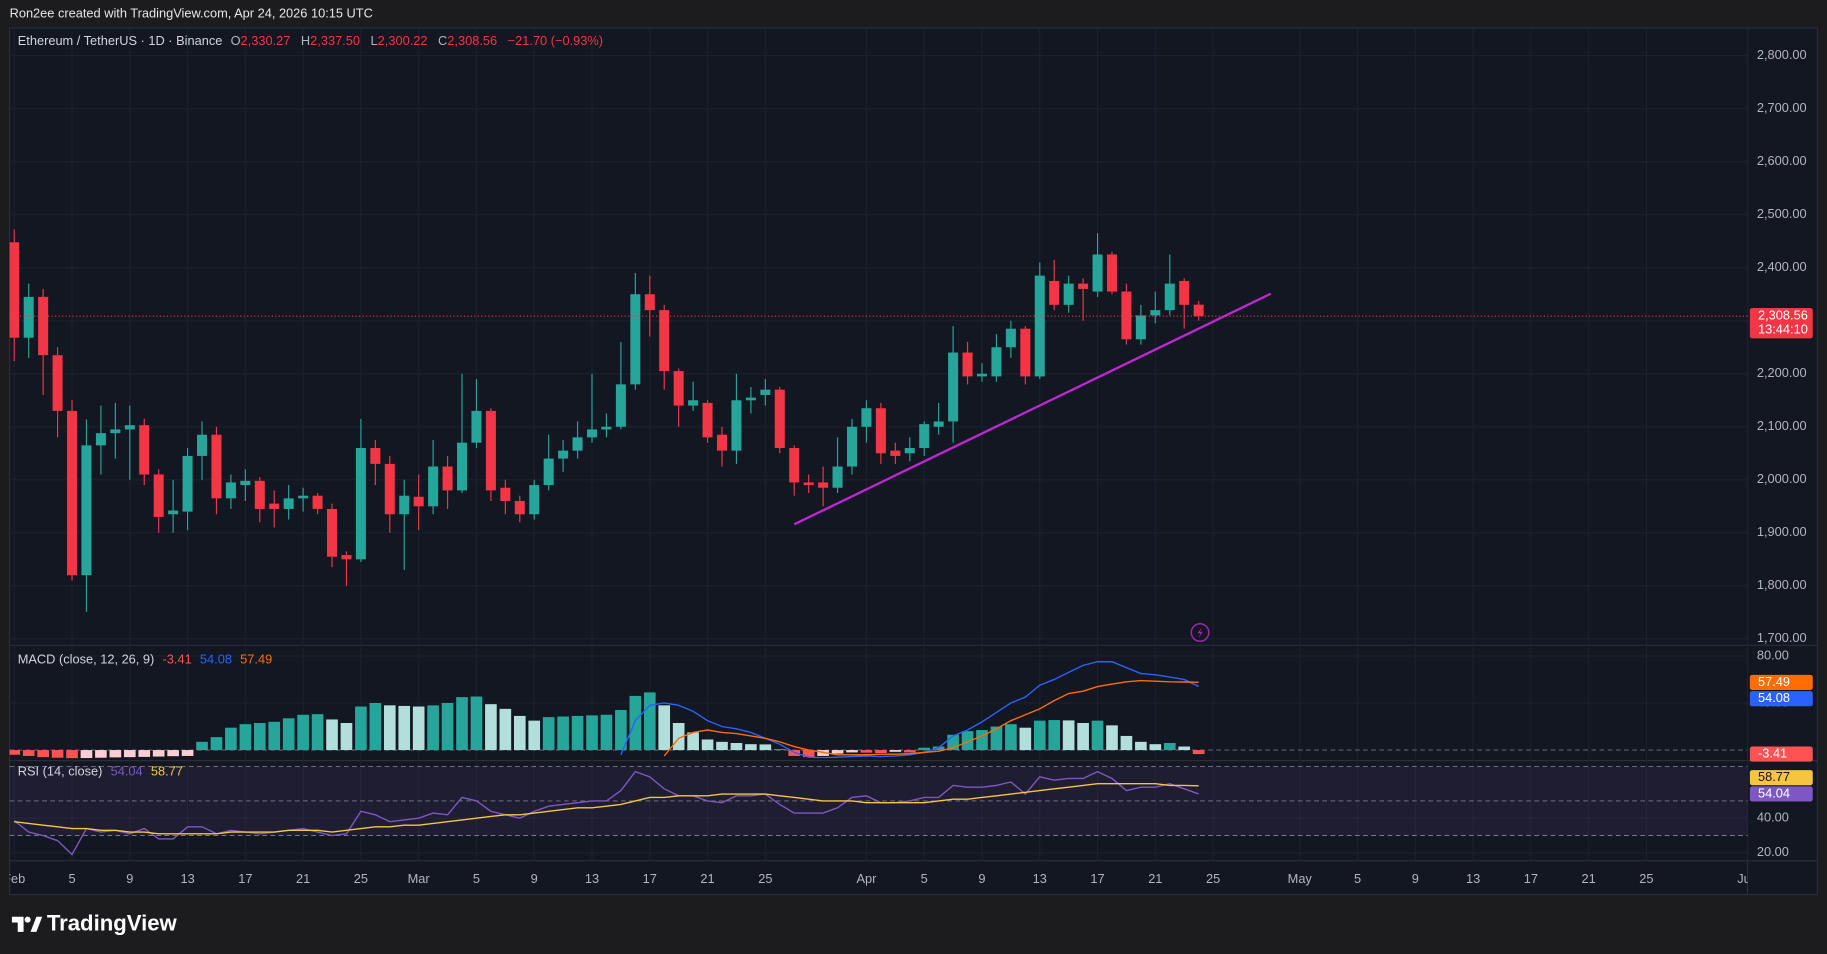 This screenshot has width=1827, height=954. What do you see at coordinates (878, 710) in the screenshot?
I see `macd-pane` at bounding box center [878, 710].